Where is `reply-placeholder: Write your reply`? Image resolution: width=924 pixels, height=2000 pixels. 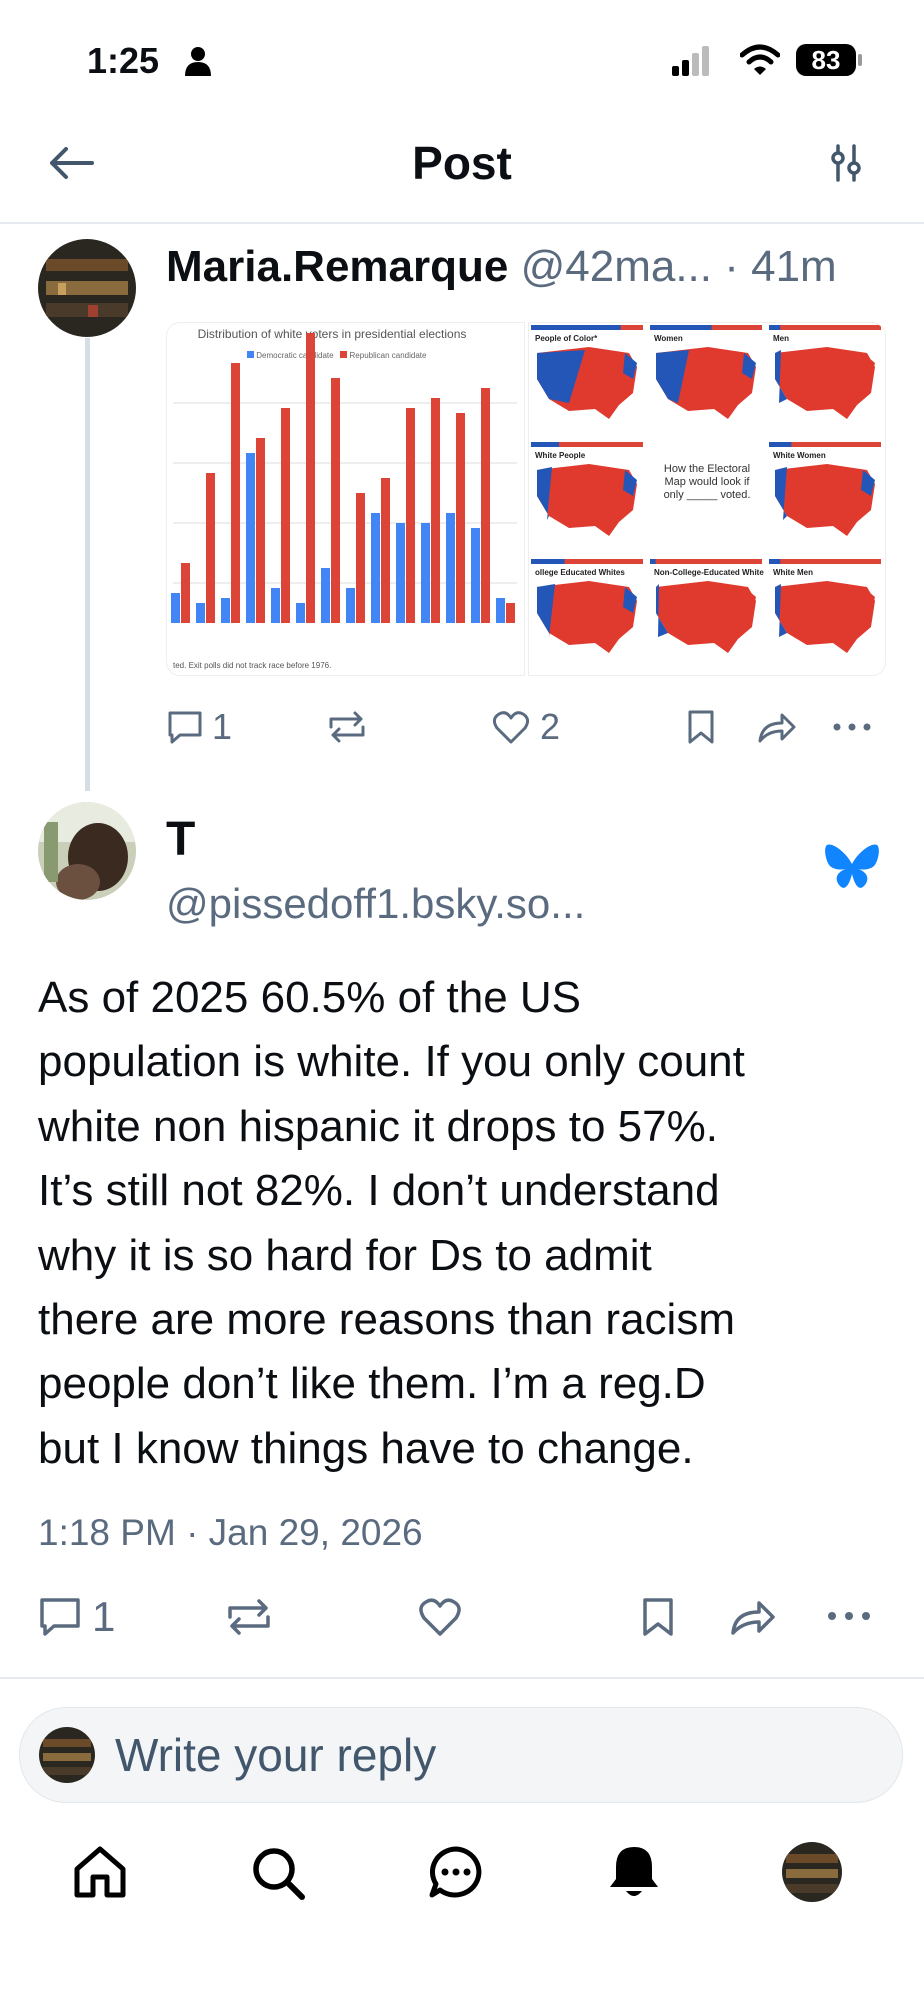
reply-placeholder: Write your reply is located at coordinates (276, 1755).